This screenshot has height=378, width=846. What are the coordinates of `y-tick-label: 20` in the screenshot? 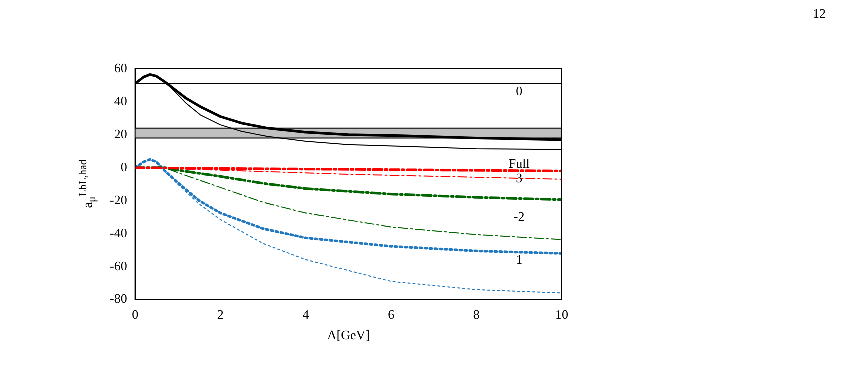 It's located at (121, 134).